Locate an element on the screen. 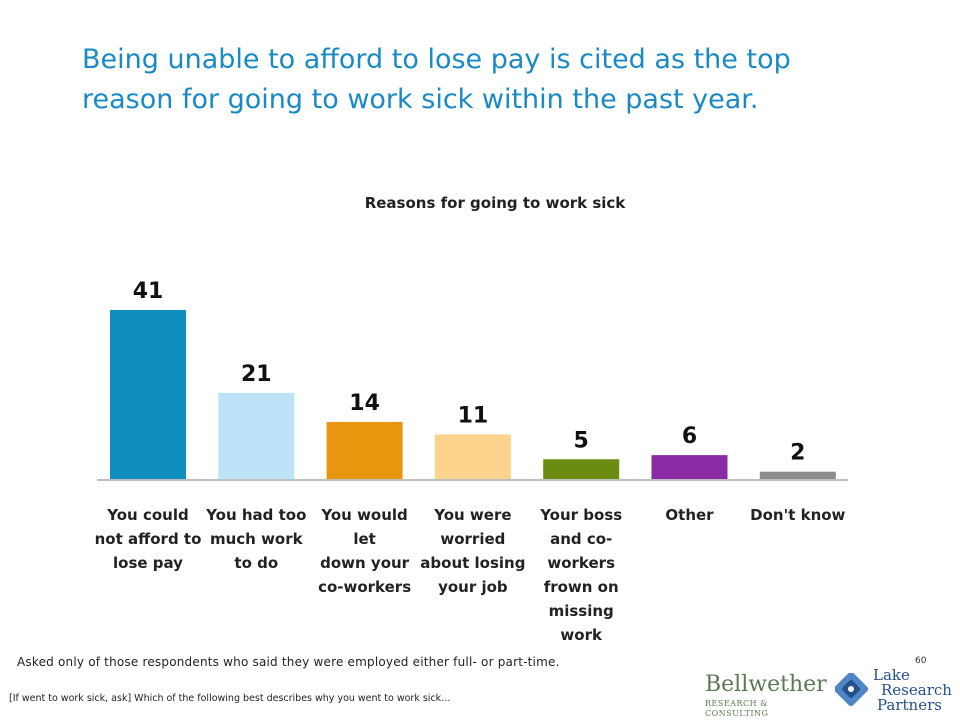 The image size is (960, 720). category-label-line: much work is located at coordinates (256, 539).